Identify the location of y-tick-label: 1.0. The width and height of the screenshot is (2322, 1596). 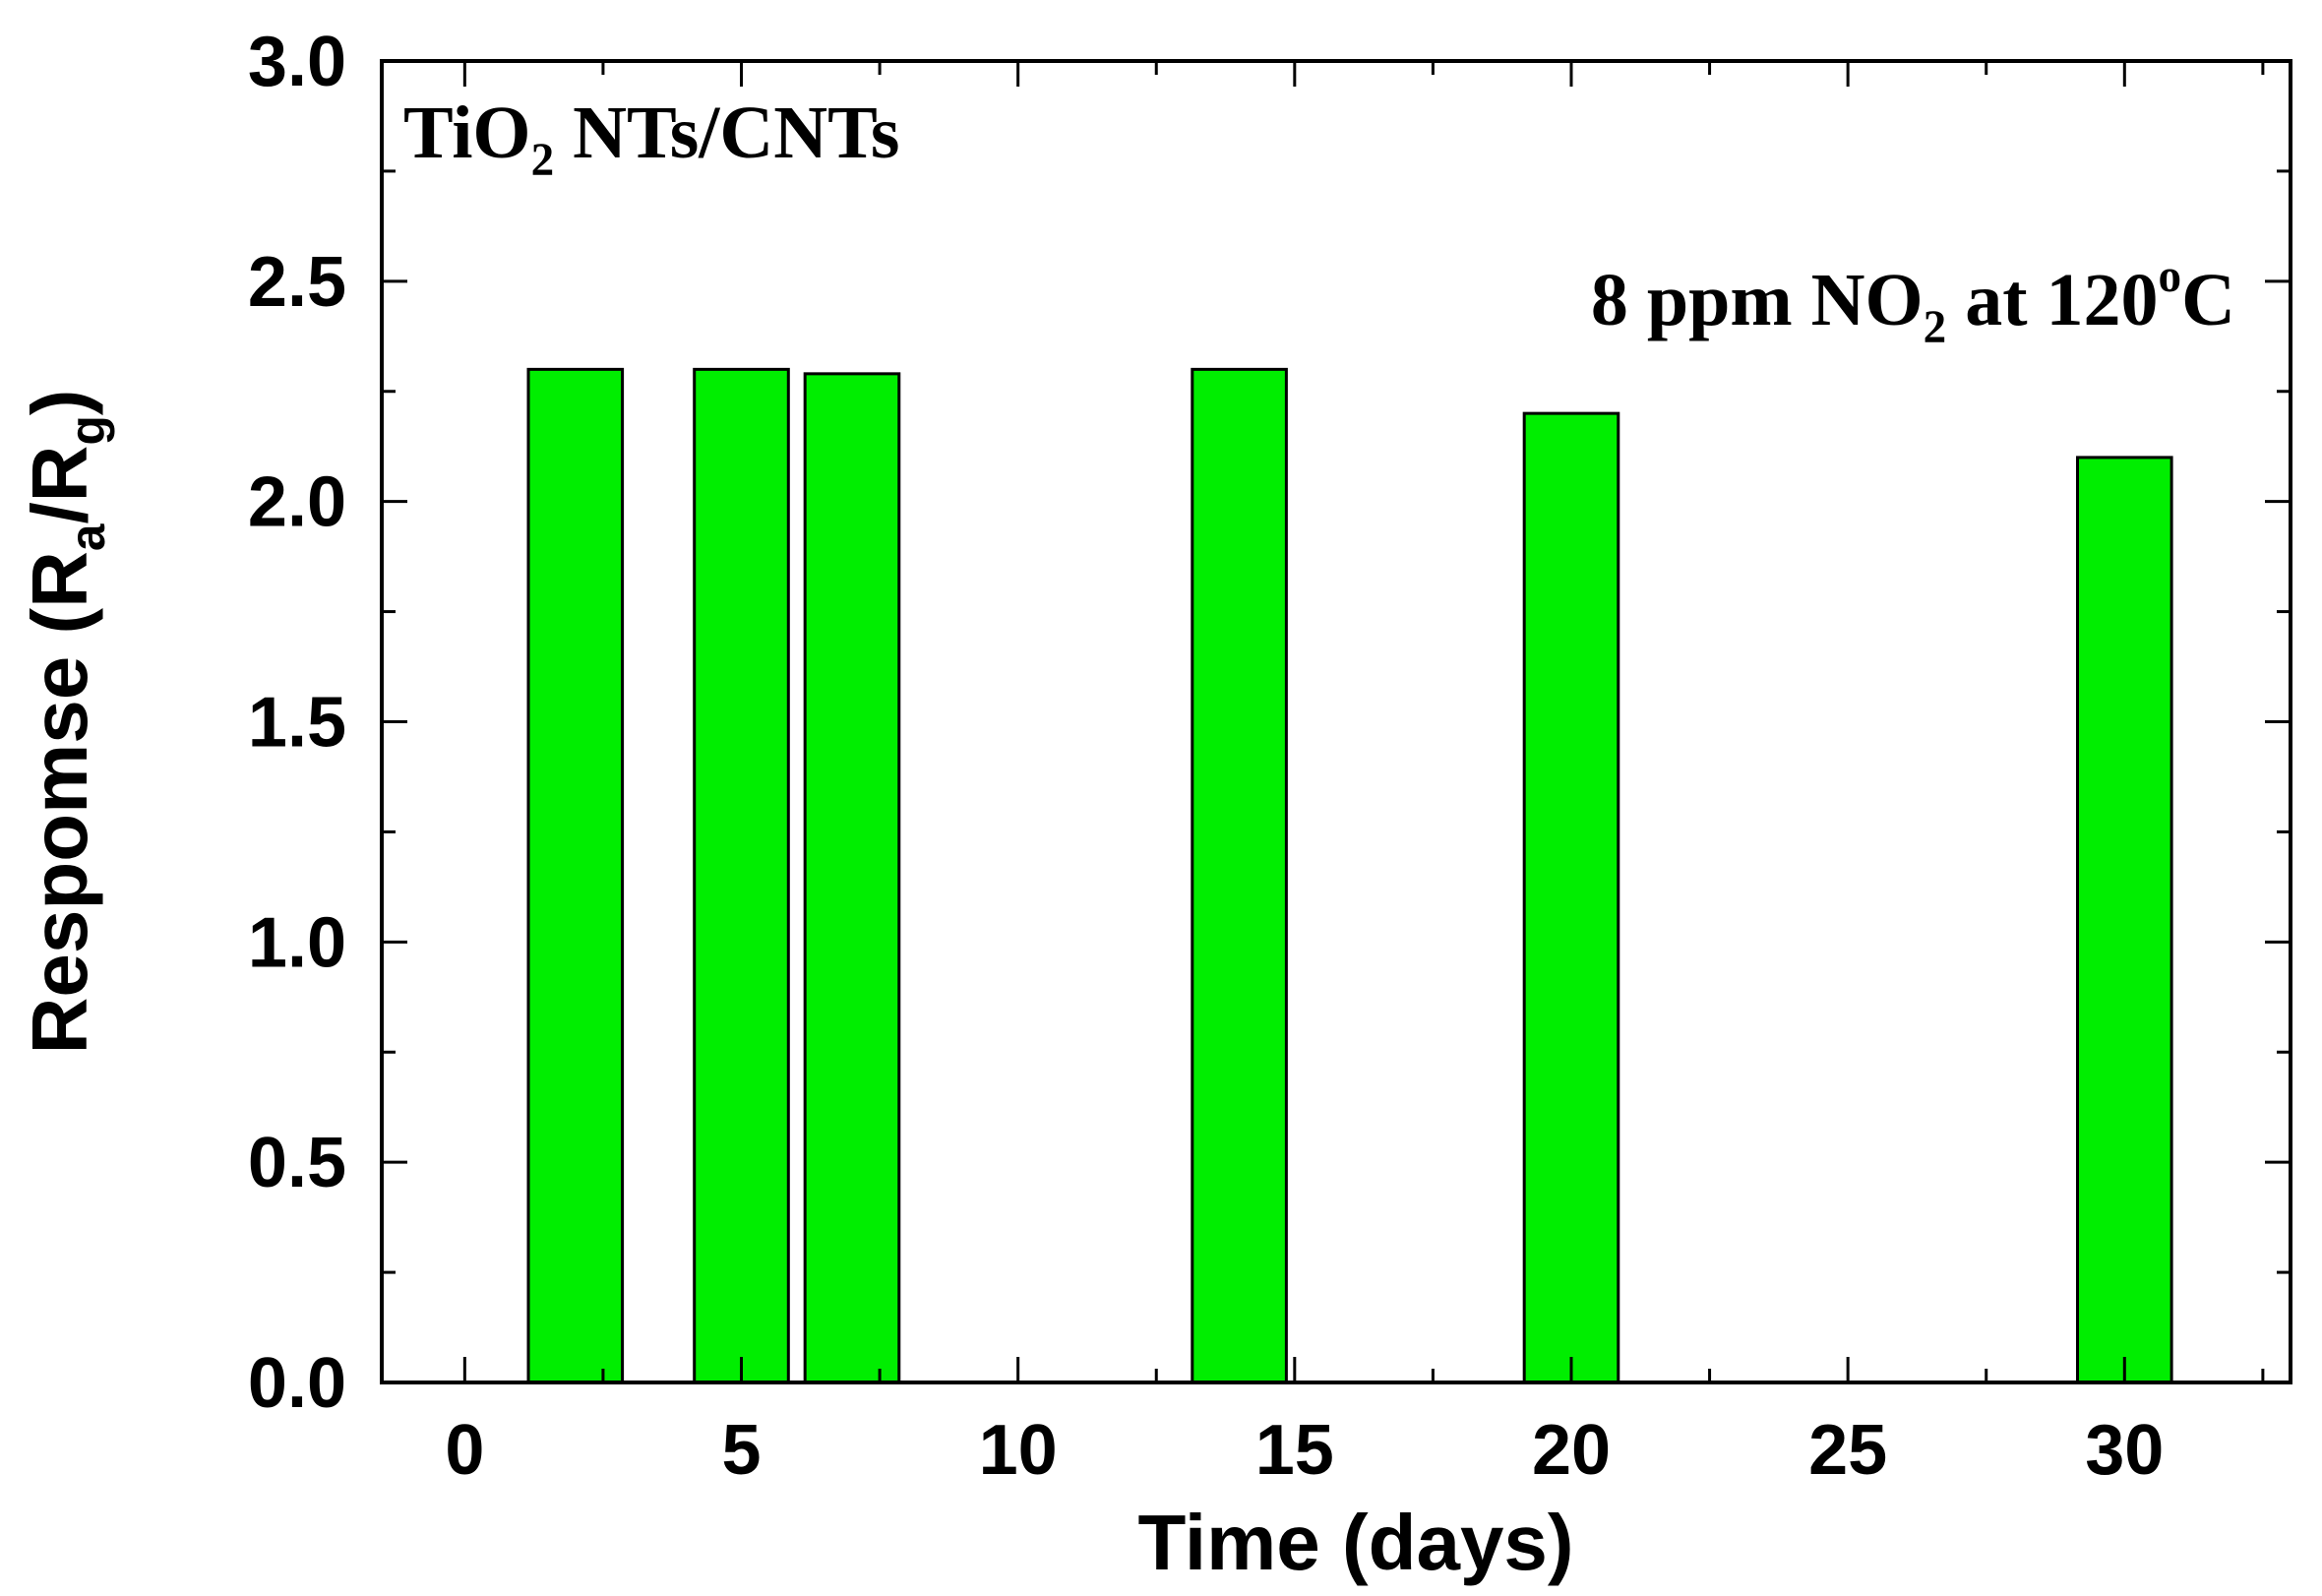
(297, 942).